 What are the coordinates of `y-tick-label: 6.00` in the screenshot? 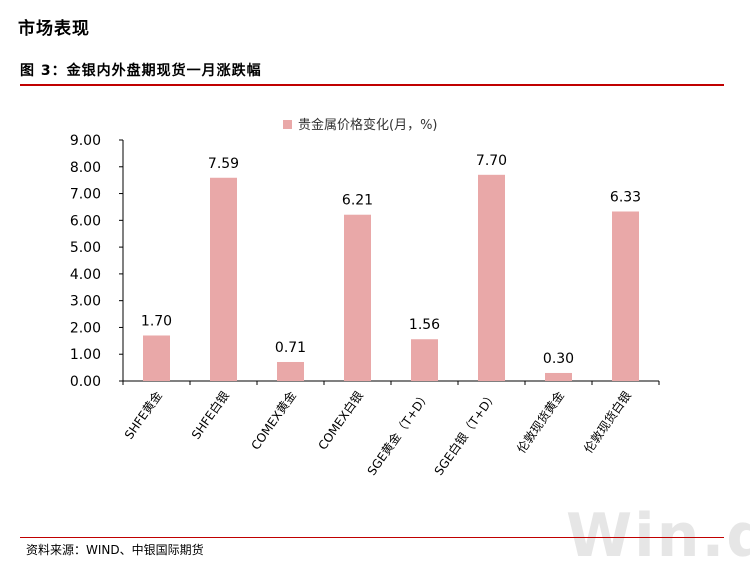 It's located at (85, 221).